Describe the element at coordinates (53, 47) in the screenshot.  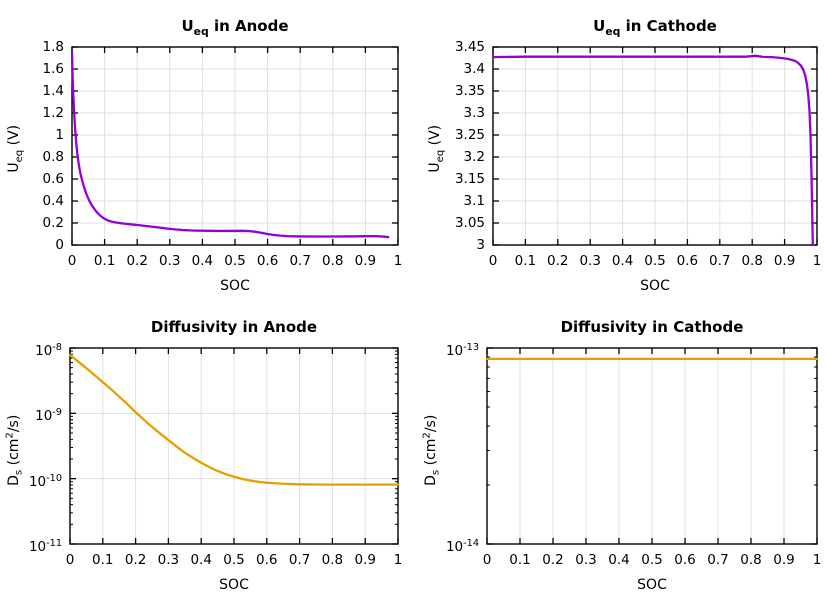
I see `y-tick-label: 1.8` at that location.